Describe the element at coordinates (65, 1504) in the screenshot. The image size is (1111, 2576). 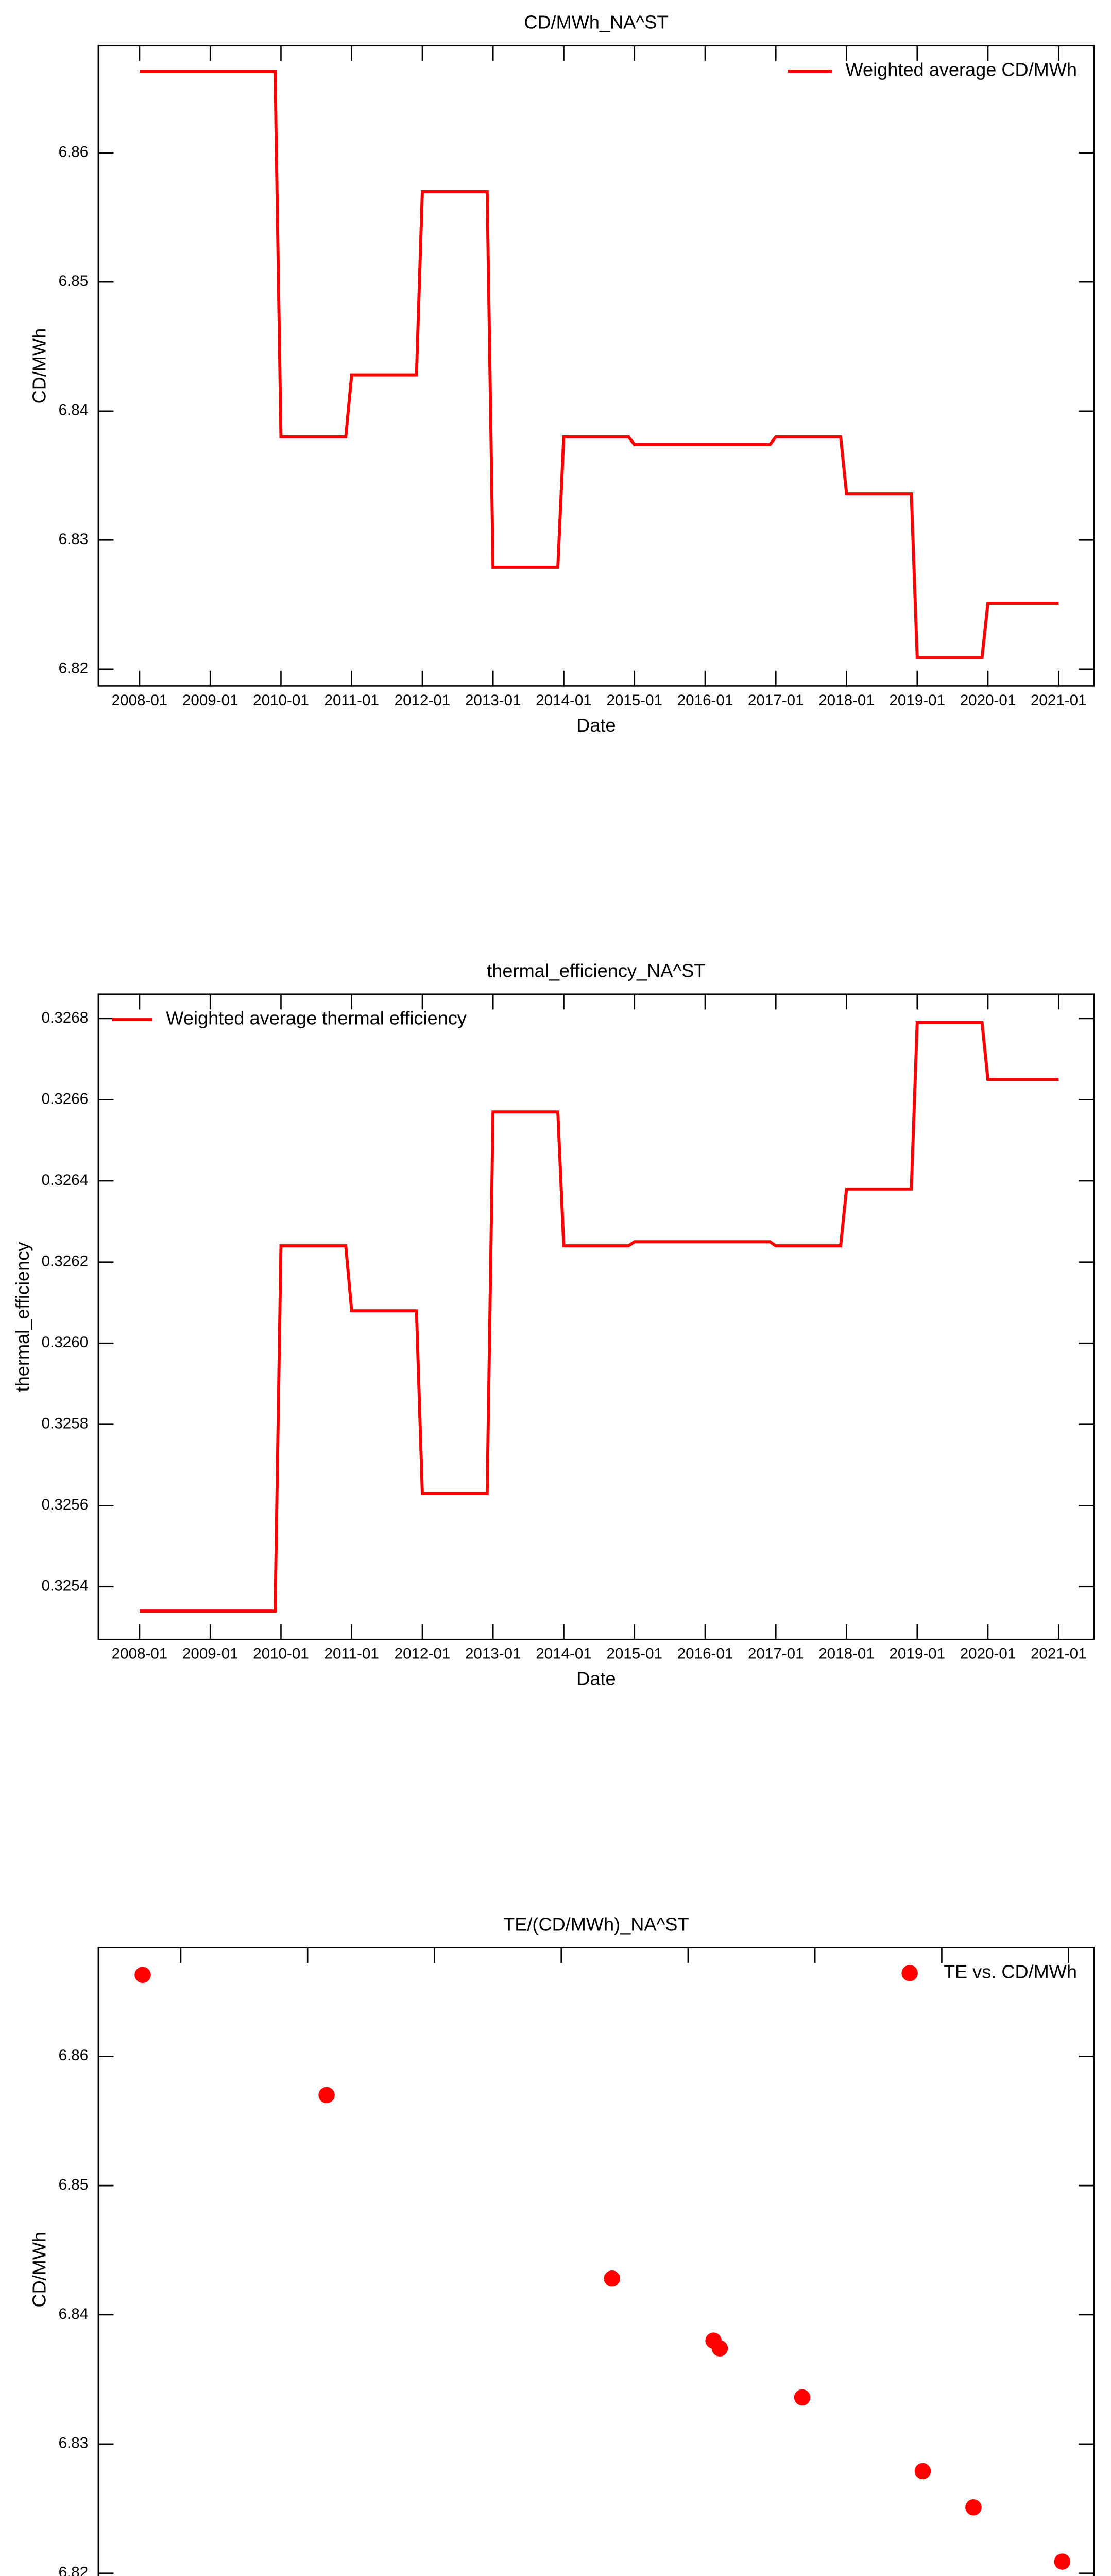
I see `y-tick-label: 0.3256` at that location.